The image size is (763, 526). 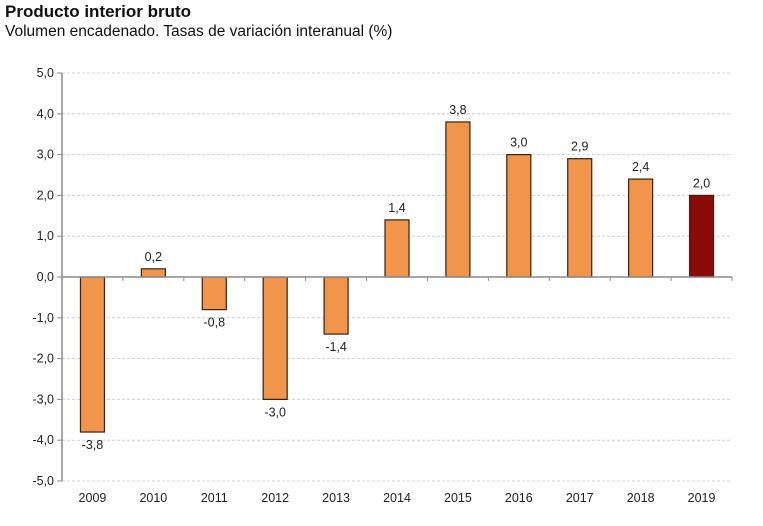 What do you see at coordinates (336, 498) in the screenshot?
I see `x-tick-label: 2013` at bounding box center [336, 498].